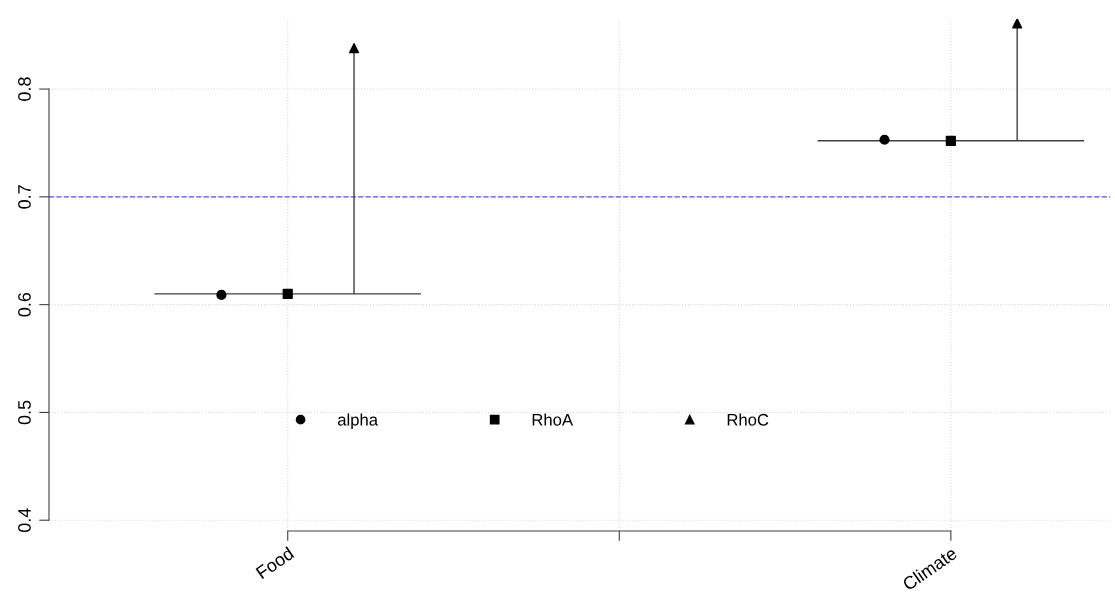 This screenshot has width=1115, height=603. Describe the element at coordinates (748, 419) in the screenshot. I see `legend-label: RhoC` at that location.